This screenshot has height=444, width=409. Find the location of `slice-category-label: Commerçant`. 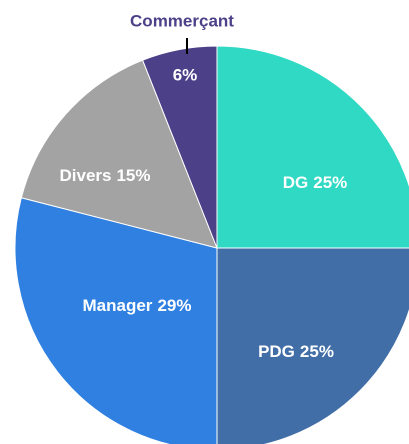

slice-category-label: Commerçant is located at coordinates (182, 20).